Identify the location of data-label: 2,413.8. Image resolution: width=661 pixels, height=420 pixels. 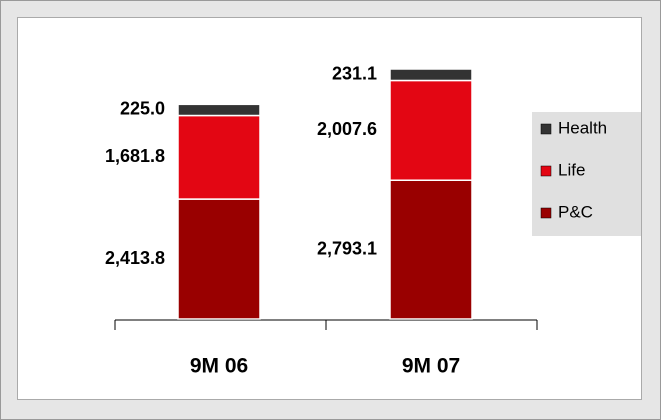
(135, 258).